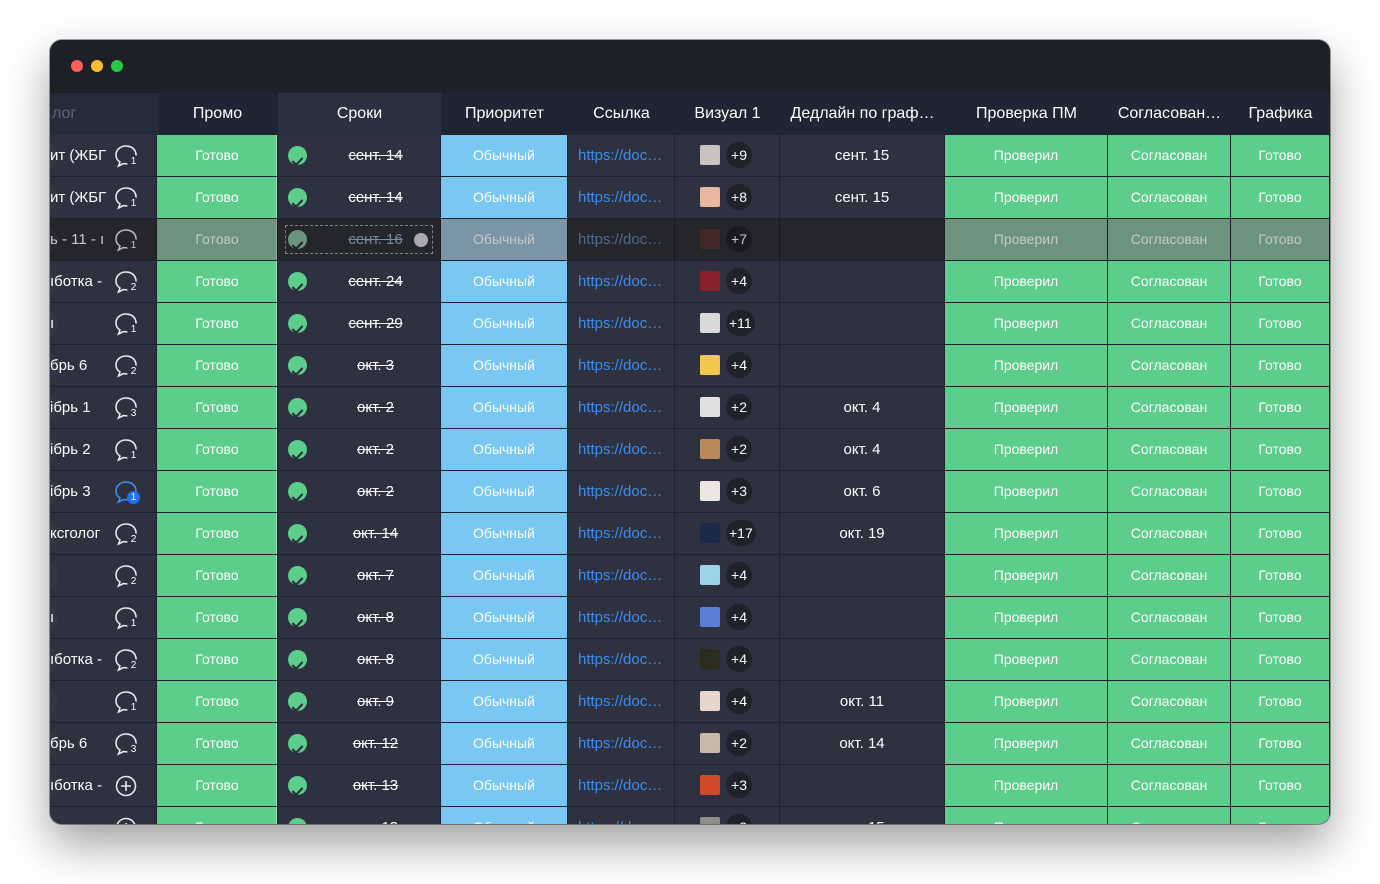  I want to click on timeline-cell: окт. 14, so click(359, 533).